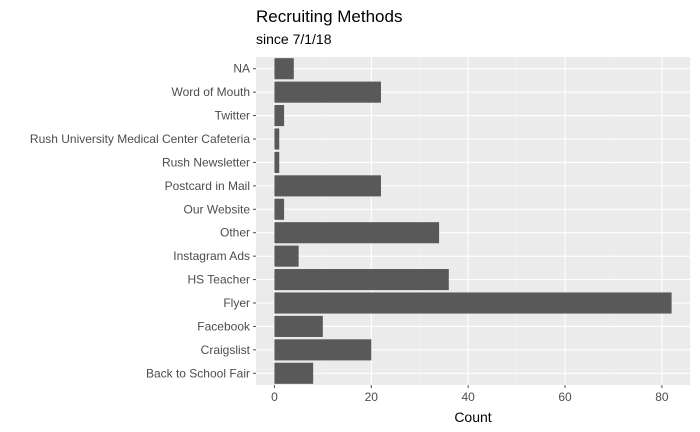 This screenshot has width=700, height=432. Describe the element at coordinates (207, 186) in the screenshot. I see `y-tick-label: Postcard in Mail` at that location.